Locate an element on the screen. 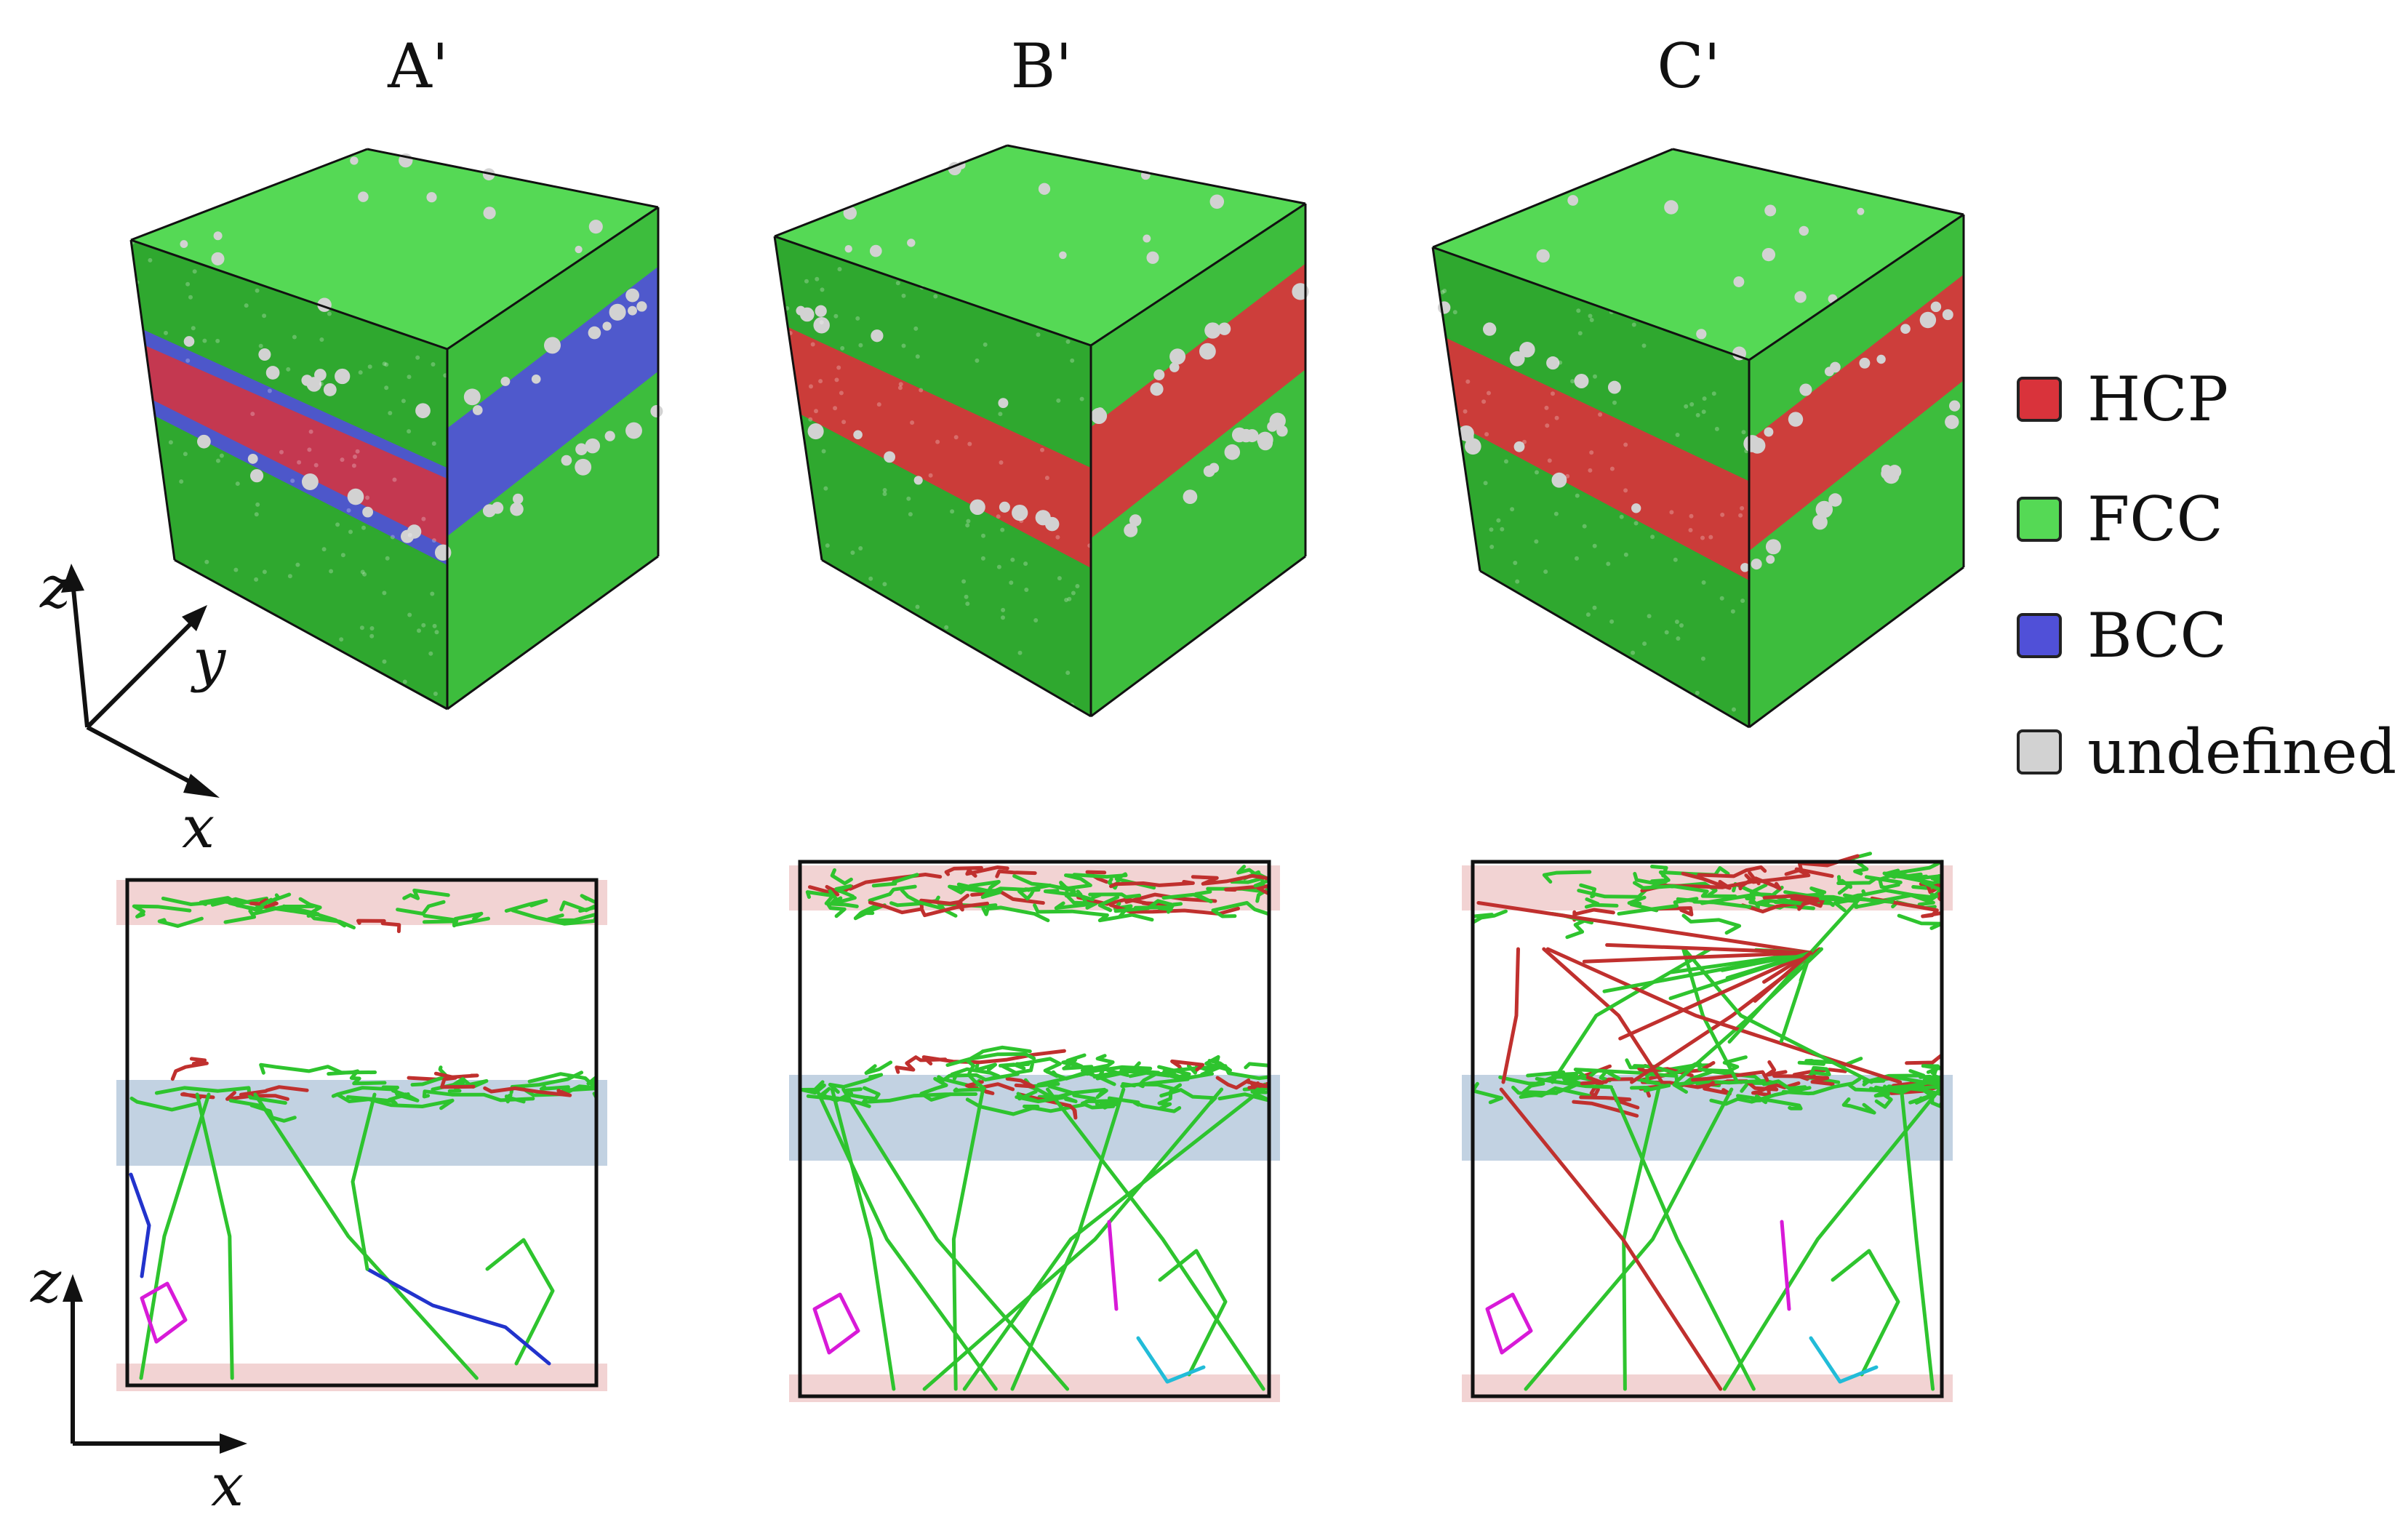 The height and width of the screenshot is (1525, 2408). dislocation-loop is located at coordinates (1509, 1323).